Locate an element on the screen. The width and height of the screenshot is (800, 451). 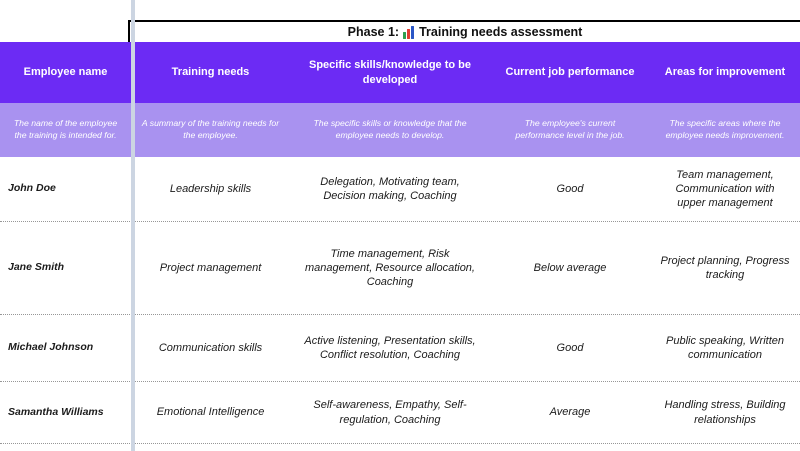
cell-training-needs: Emotional Intelligence is located at coordinates (210, 412).